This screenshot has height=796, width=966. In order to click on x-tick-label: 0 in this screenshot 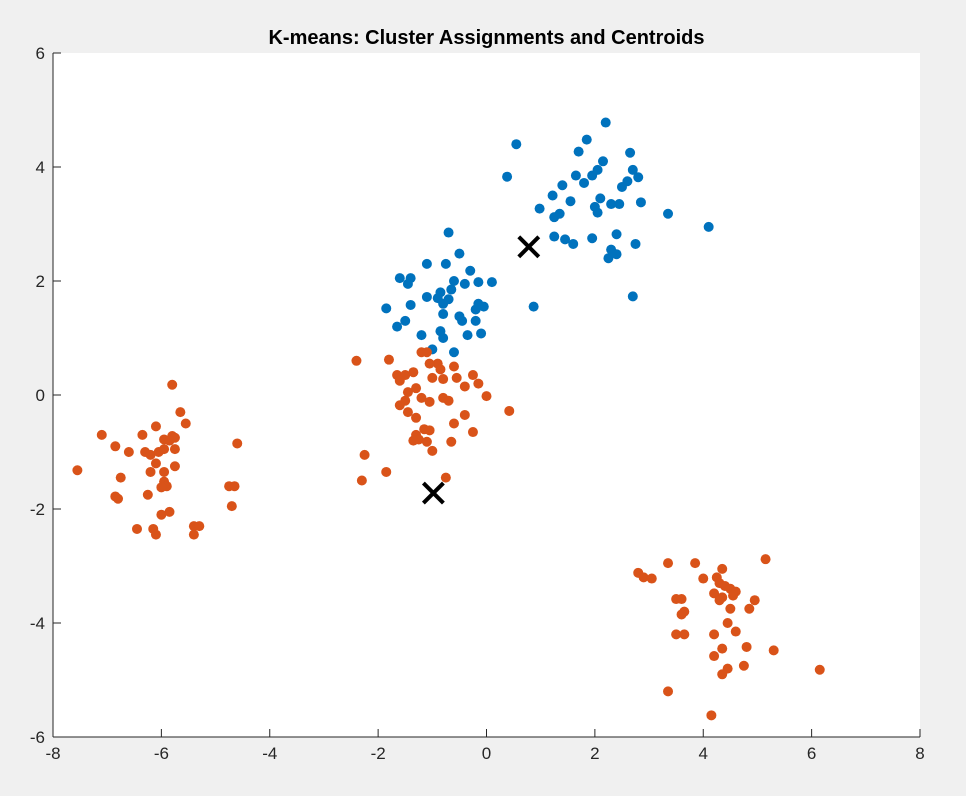, I will do `click(486, 753)`.